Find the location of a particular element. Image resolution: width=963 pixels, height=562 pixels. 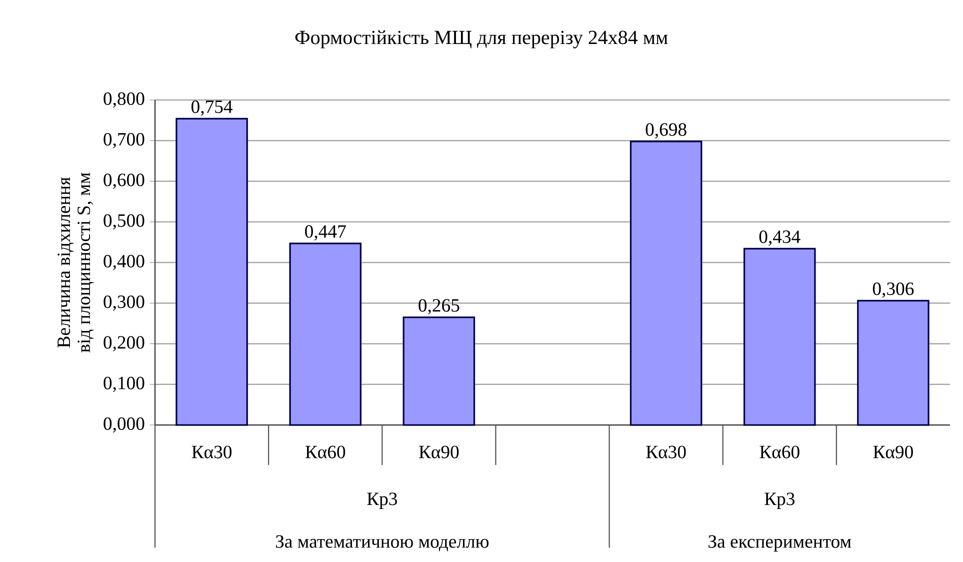

y-axis-title: Величина відхилення від площинності S, мм is located at coordinates (76, 262).